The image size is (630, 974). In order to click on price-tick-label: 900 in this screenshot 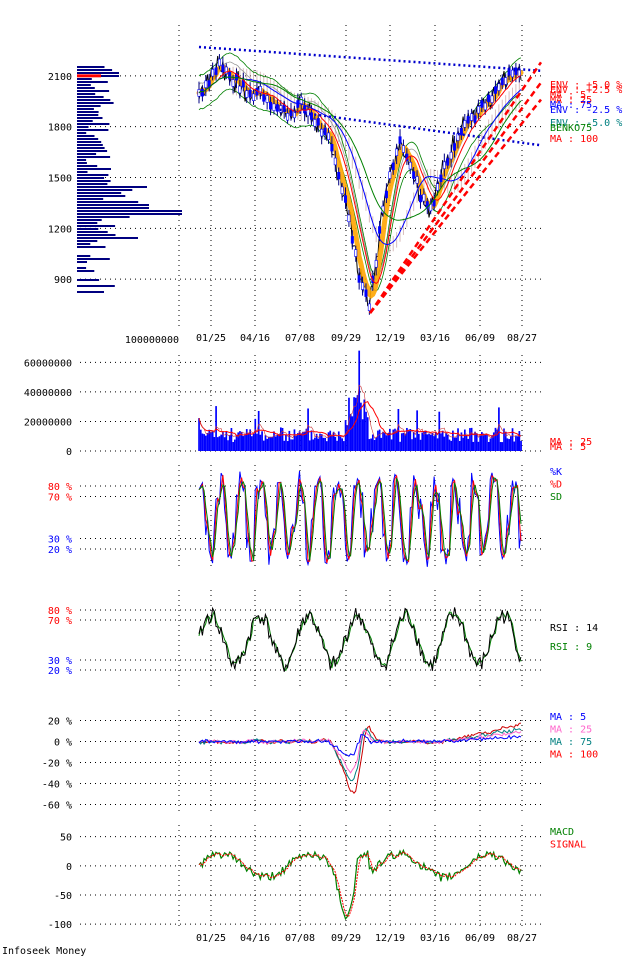, I will do `click(63, 280)`.